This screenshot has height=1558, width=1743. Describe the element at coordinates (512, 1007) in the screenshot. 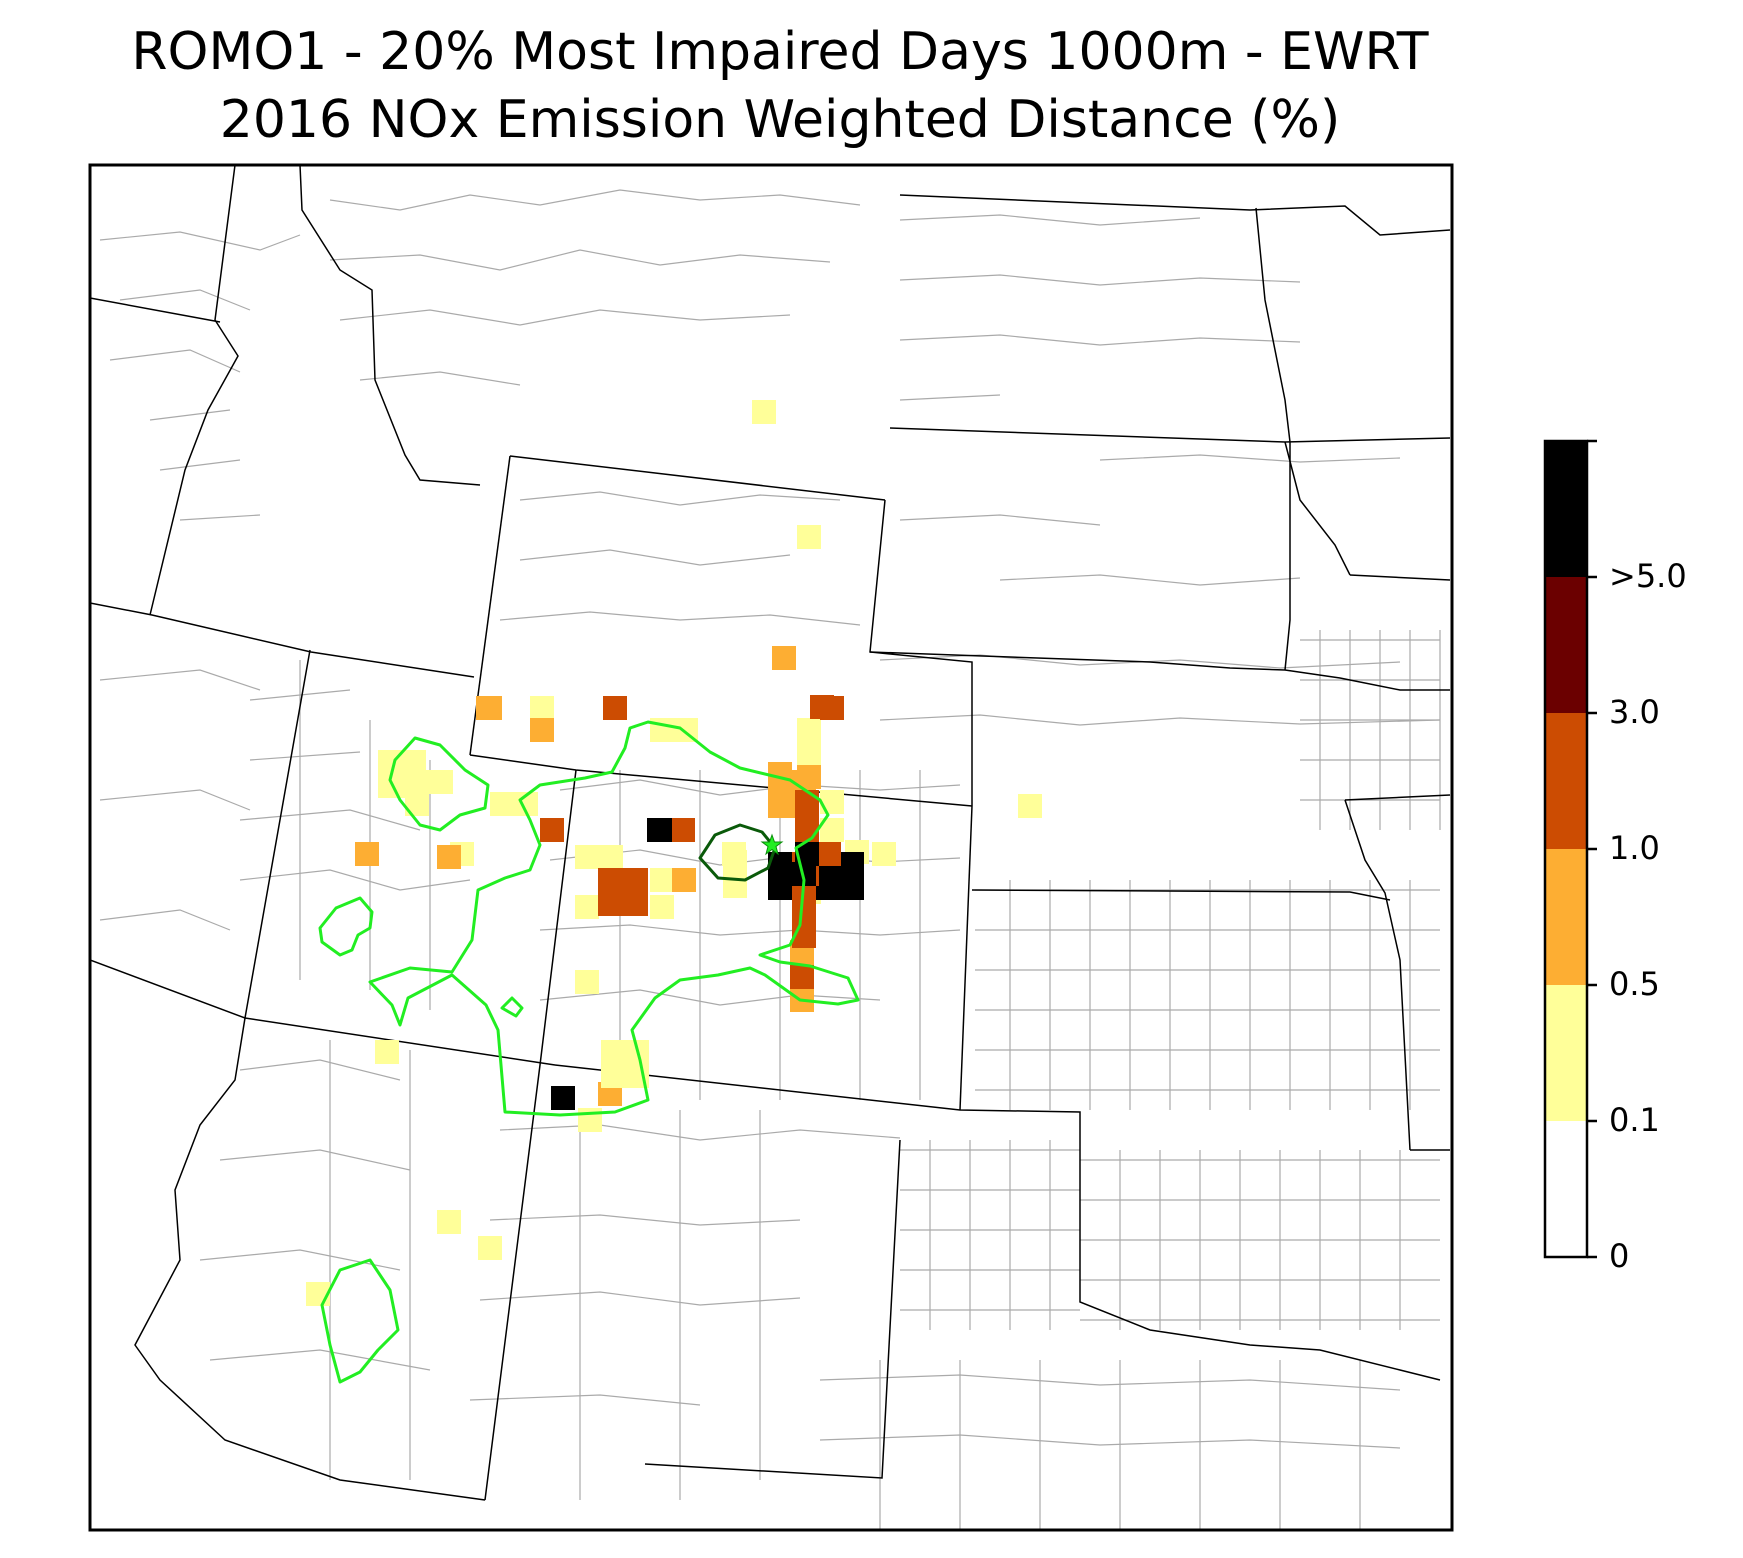

I see `contour-small` at that location.